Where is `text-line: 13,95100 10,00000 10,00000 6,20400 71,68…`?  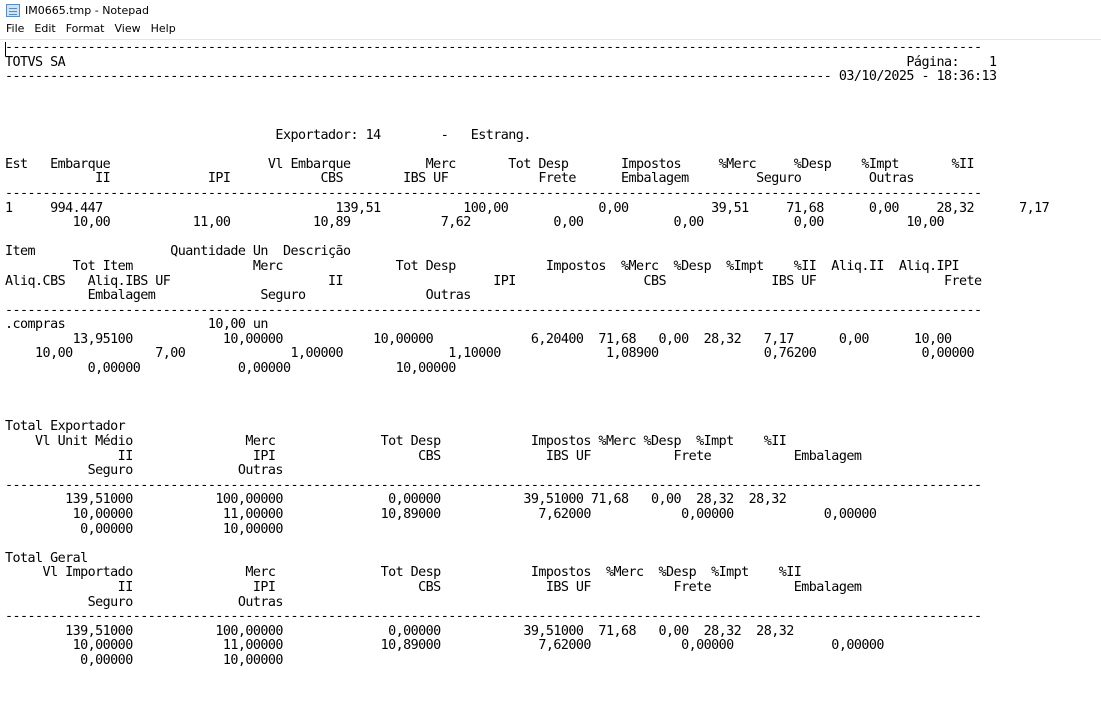
text-line: 13,95100 10,00000 10,00000 6,20400 71,68… is located at coordinates (478, 339).